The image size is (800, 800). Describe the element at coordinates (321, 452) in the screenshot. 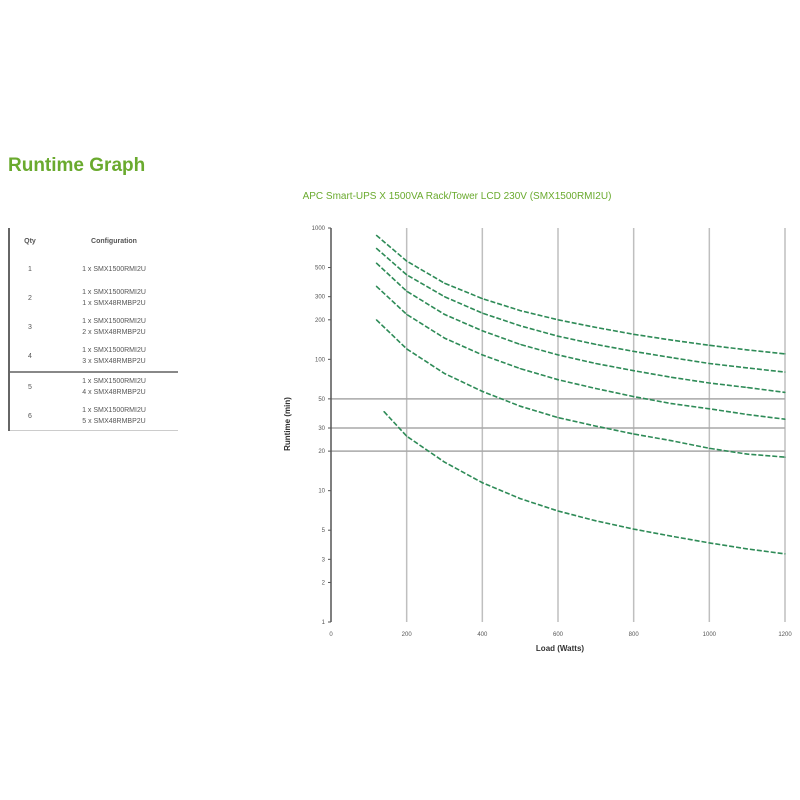

I see `y-tick-label: 20` at that location.